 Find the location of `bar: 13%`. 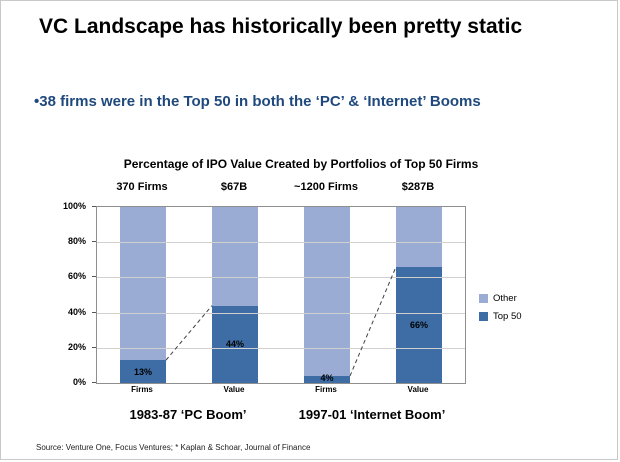

bar: 13% is located at coordinates (143, 295).